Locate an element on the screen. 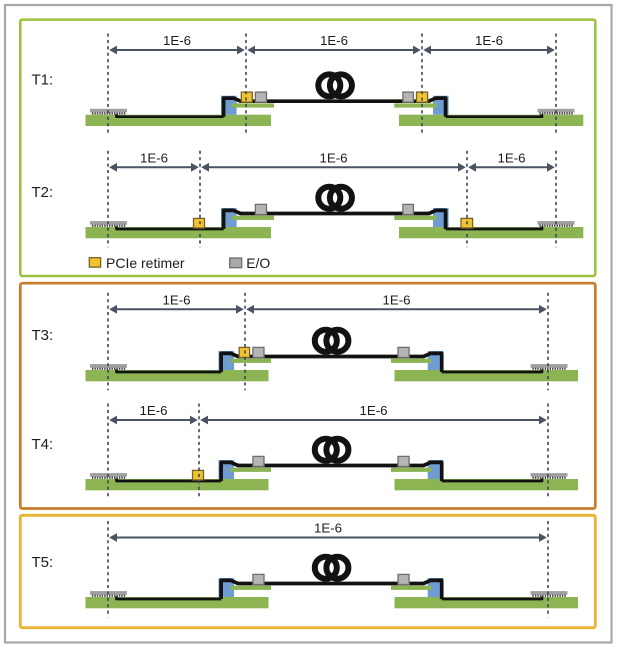 The image size is (619, 652). svg-text: PCIe retimer is located at coordinates (145, 263).